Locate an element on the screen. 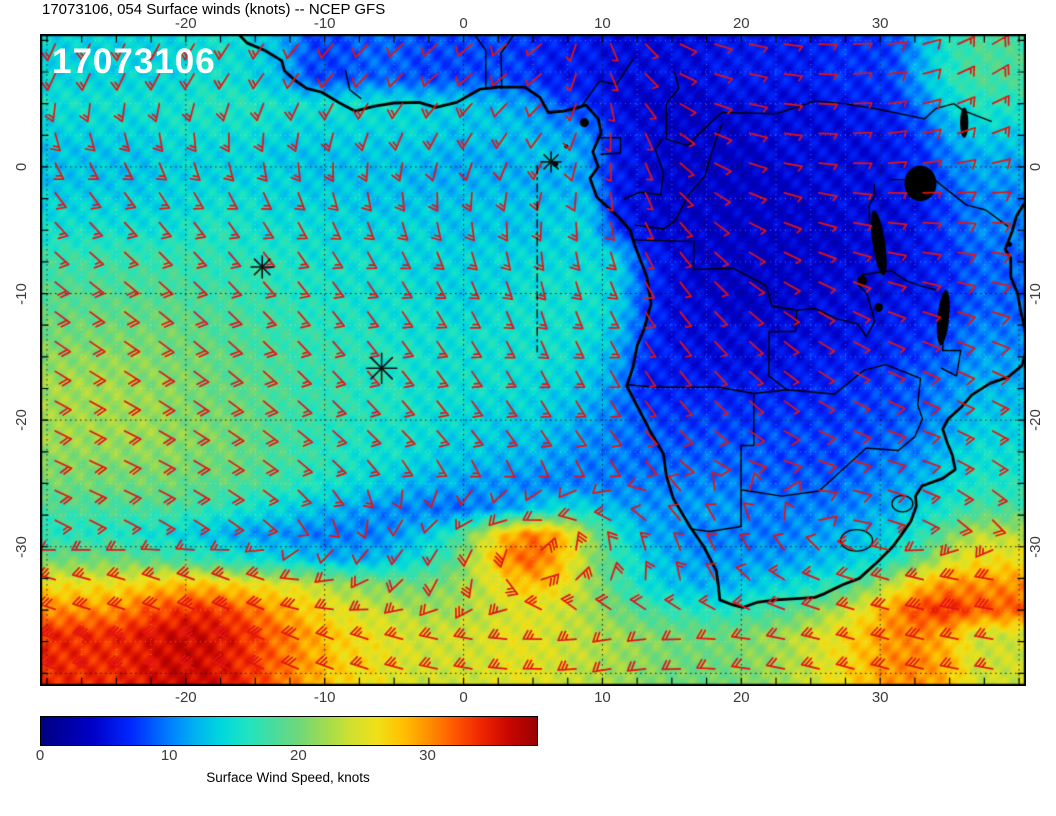  x-axis-tick-label-top: -10 is located at coordinates (324, 23).